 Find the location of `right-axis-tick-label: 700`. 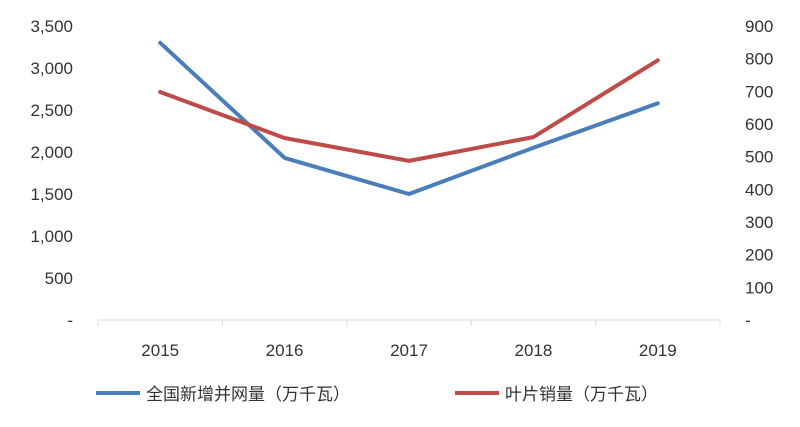

right-axis-tick-label: 700 is located at coordinates (759, 91).